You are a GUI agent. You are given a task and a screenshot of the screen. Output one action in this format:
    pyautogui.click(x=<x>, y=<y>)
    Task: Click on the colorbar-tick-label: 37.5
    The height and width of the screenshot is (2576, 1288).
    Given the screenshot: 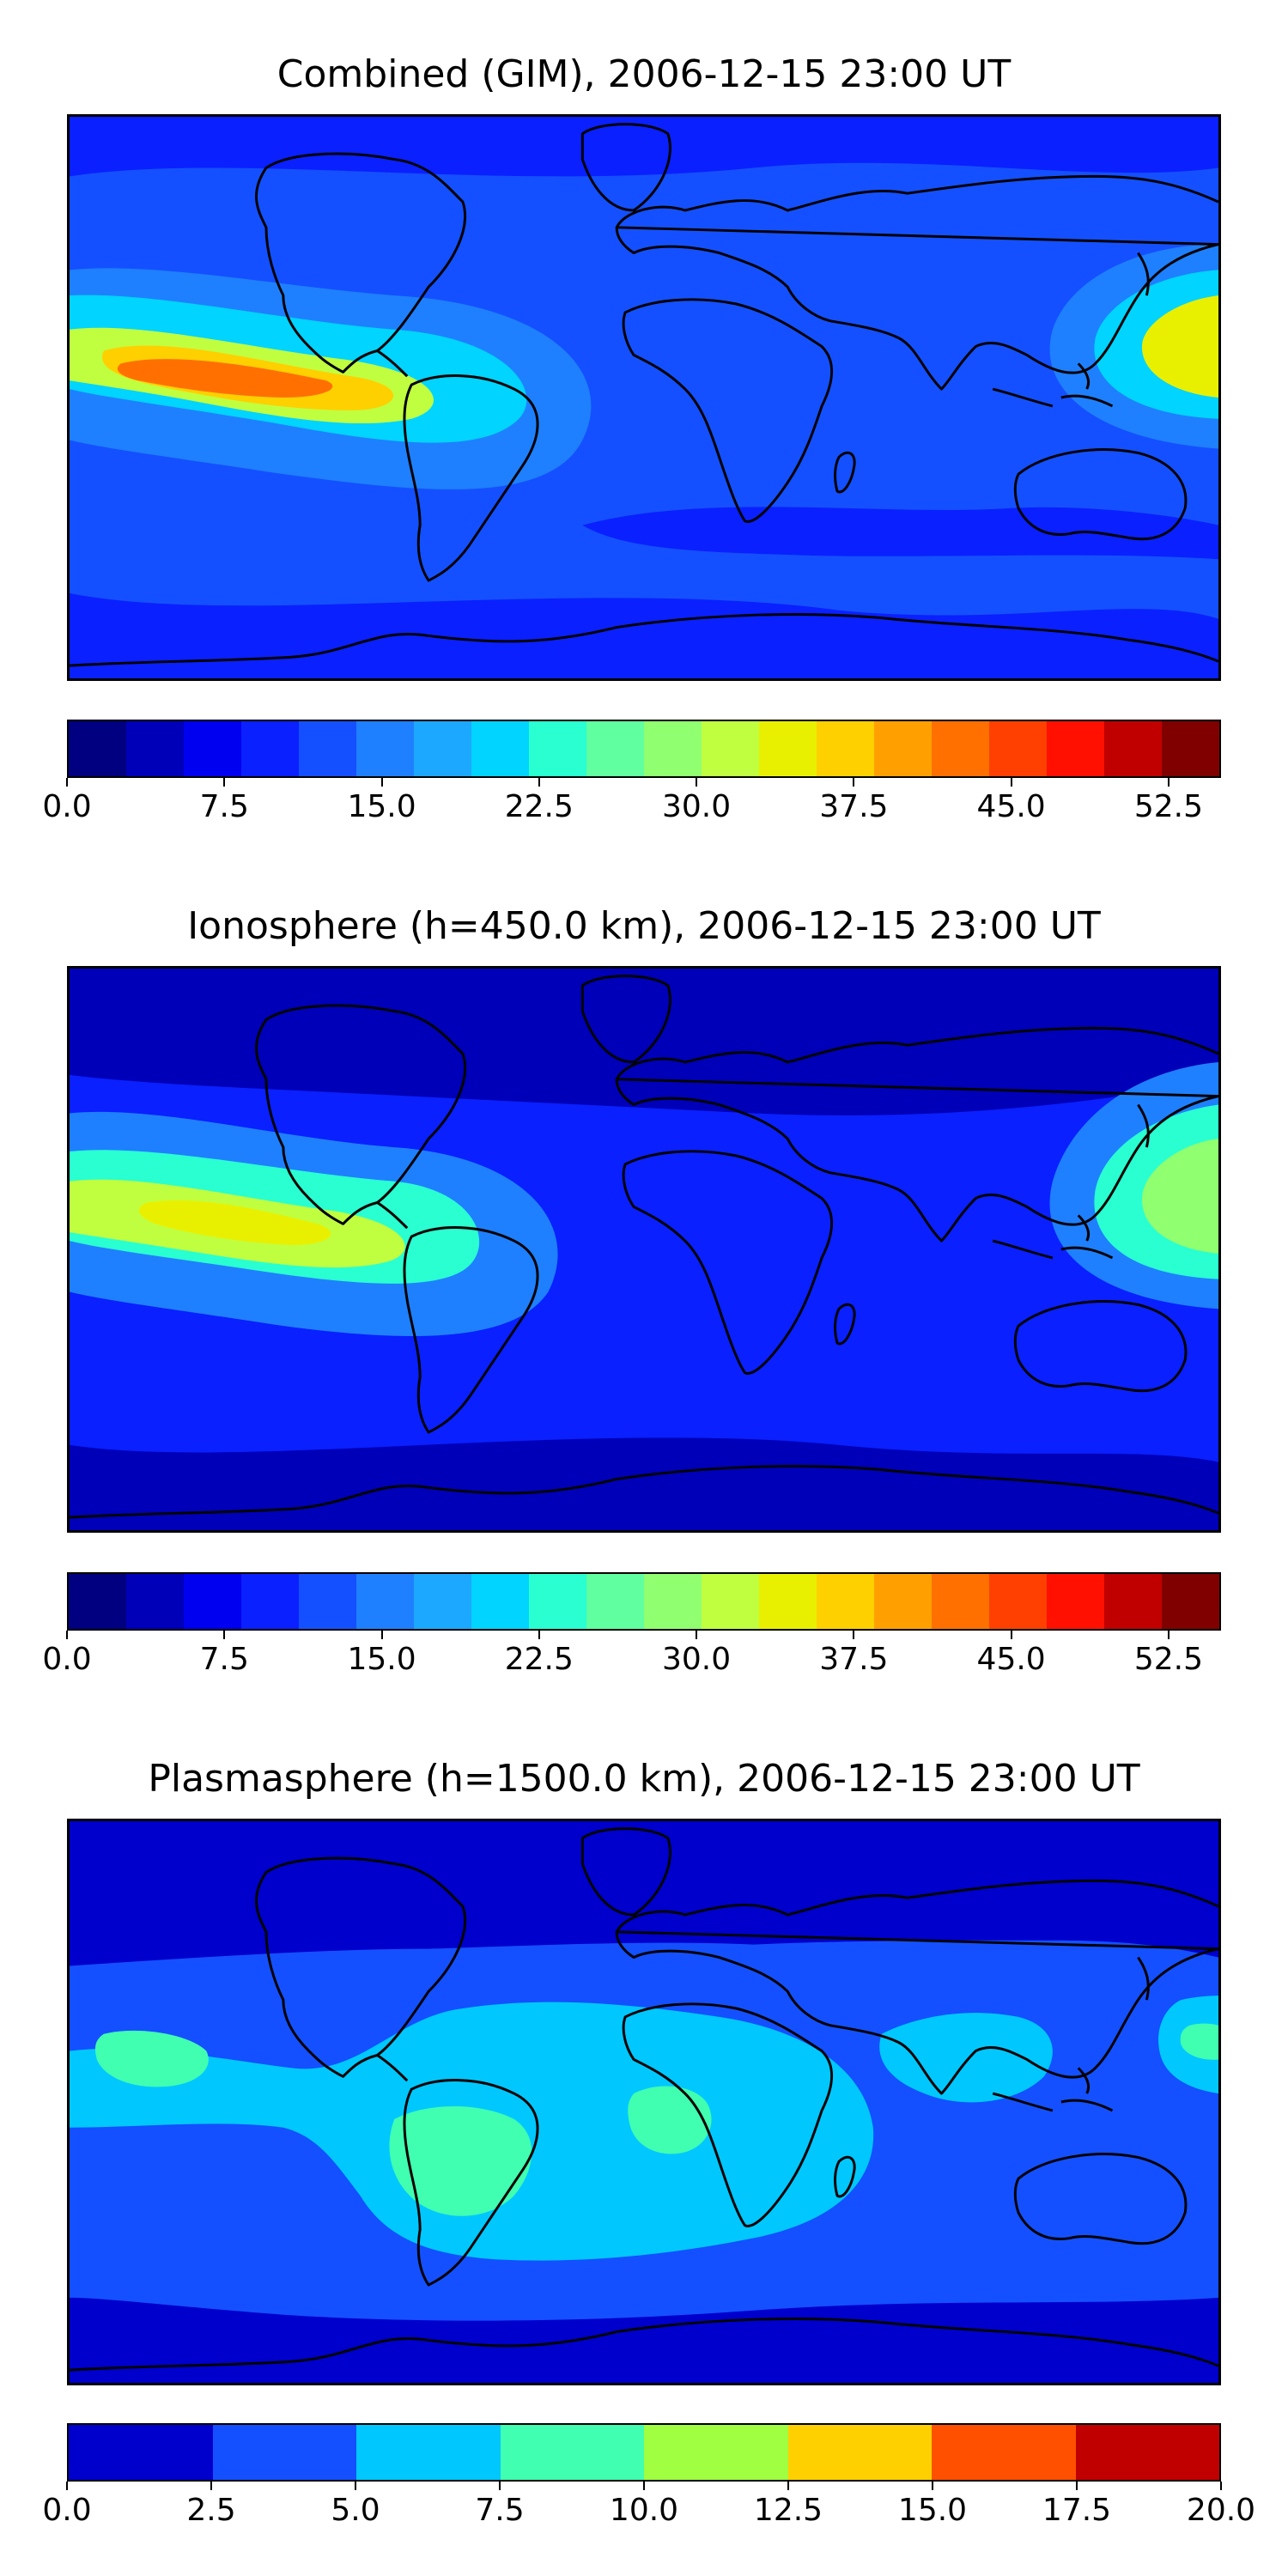 What is the action you would take?
    pyautogui.click(x=854, y=806)
    